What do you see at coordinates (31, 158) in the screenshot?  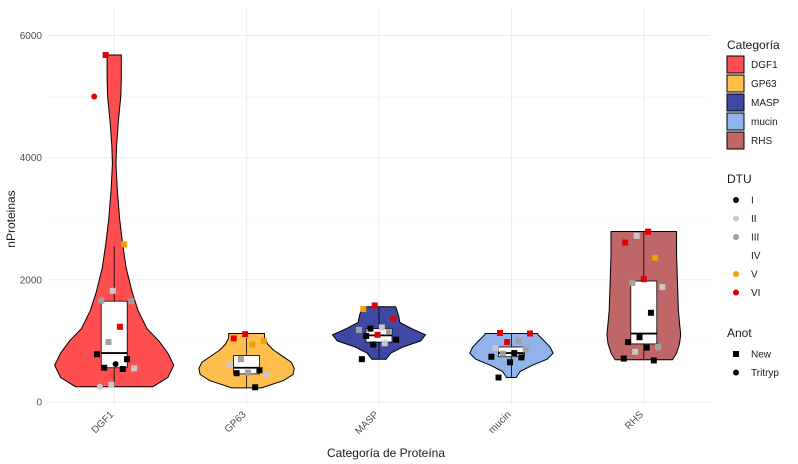 I see `y-tick-label: 4000` at bounding box center [31, 158].